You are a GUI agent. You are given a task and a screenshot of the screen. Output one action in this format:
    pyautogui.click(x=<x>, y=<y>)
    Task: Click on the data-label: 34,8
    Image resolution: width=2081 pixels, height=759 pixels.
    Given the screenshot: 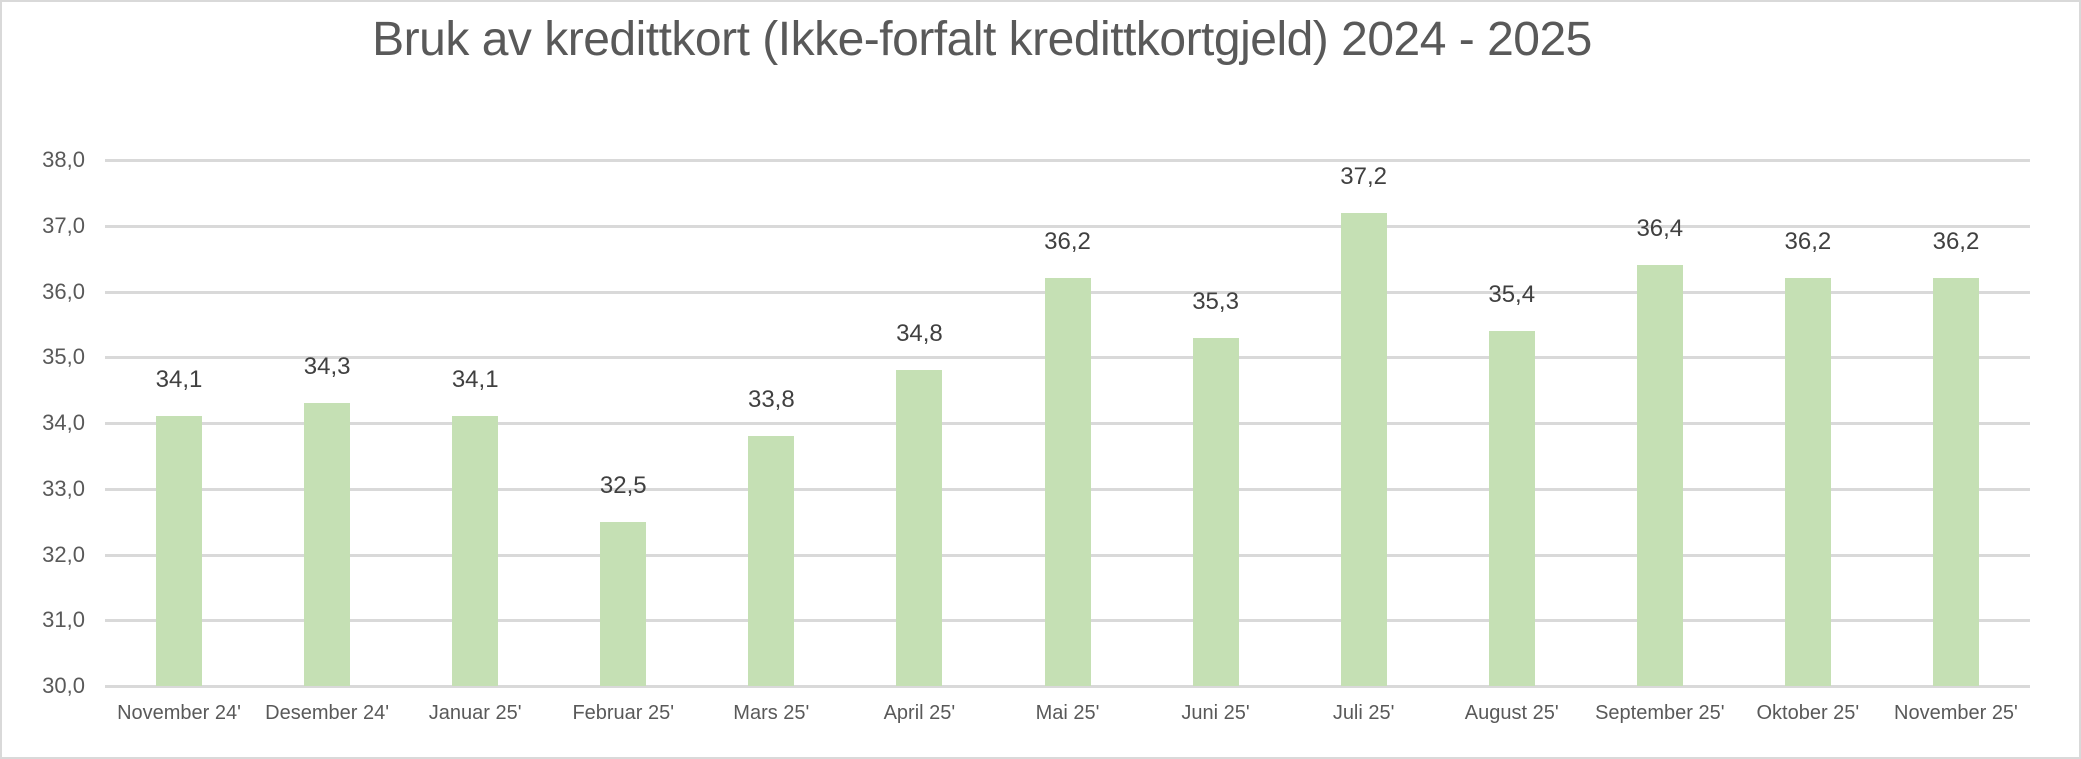 What is the action you would take?
    pyautogui.click(x=919, y=334)
    